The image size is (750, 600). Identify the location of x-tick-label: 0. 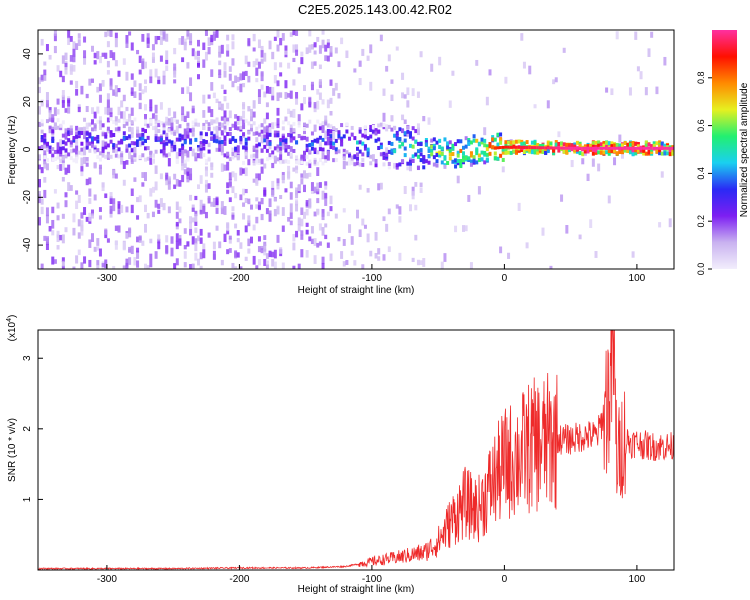
(505, 278).